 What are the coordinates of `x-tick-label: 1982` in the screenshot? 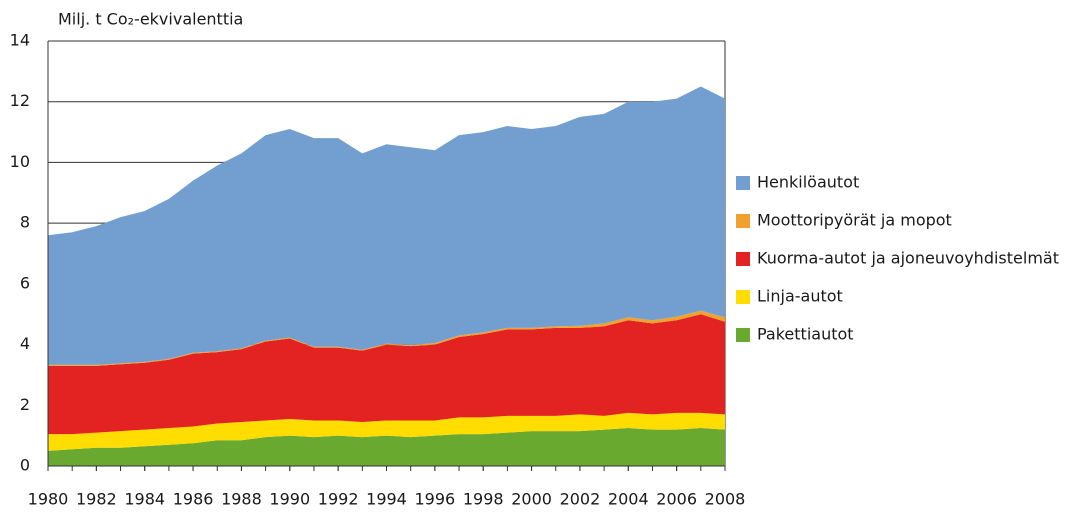 It's located at (96, 499).